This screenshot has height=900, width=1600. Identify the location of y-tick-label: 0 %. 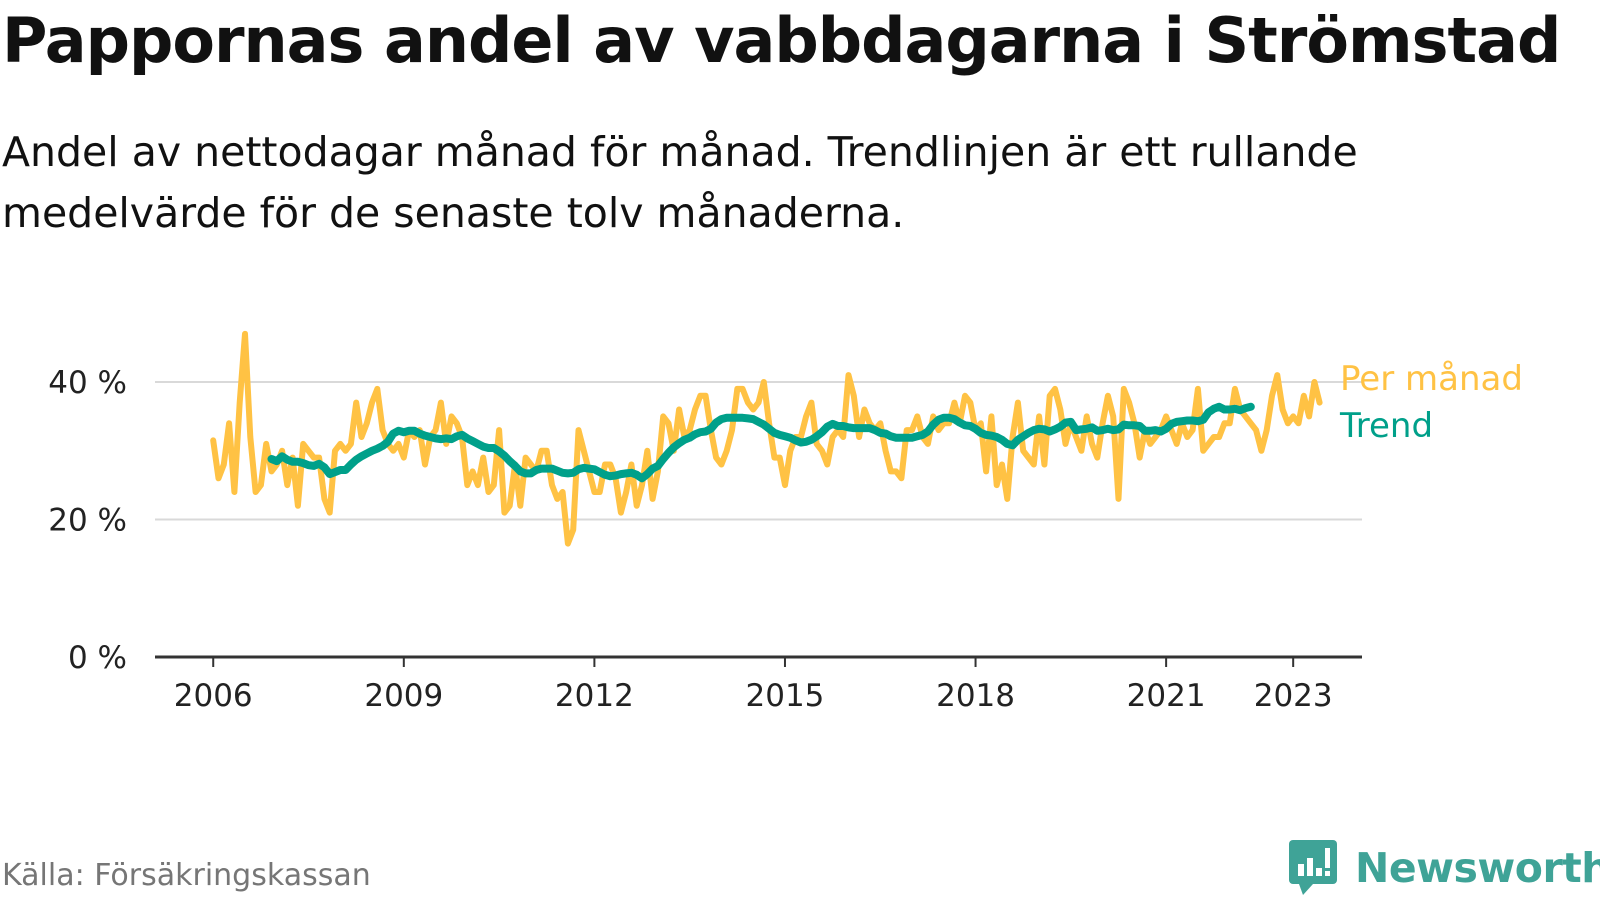
(97, 658).